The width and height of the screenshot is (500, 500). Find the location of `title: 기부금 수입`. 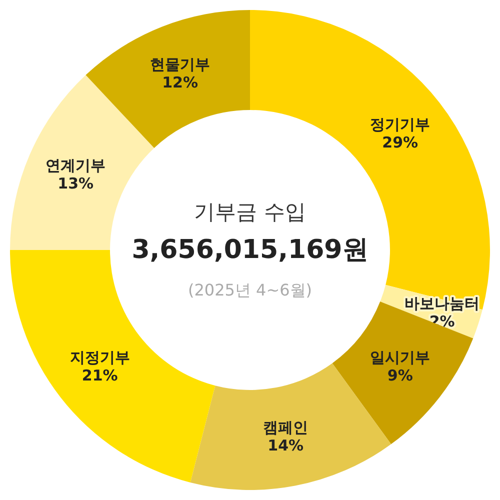

title: 기부금 수입 is located at coordinates (250, 212).